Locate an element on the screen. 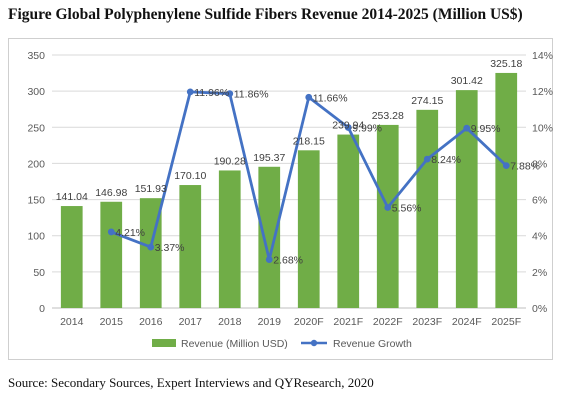  growth-value-label: 8.24% is located at coordinates (446, 160).